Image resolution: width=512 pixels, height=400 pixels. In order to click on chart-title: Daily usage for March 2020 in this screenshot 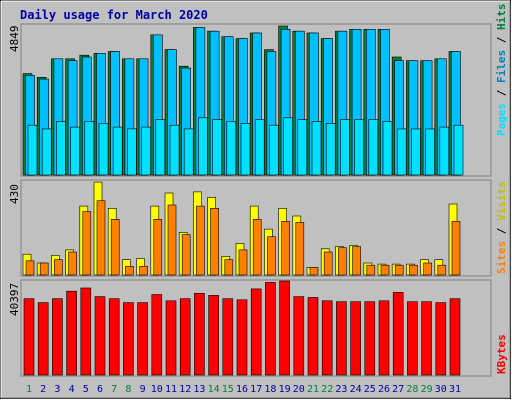, I will do `click(114, 15)`.